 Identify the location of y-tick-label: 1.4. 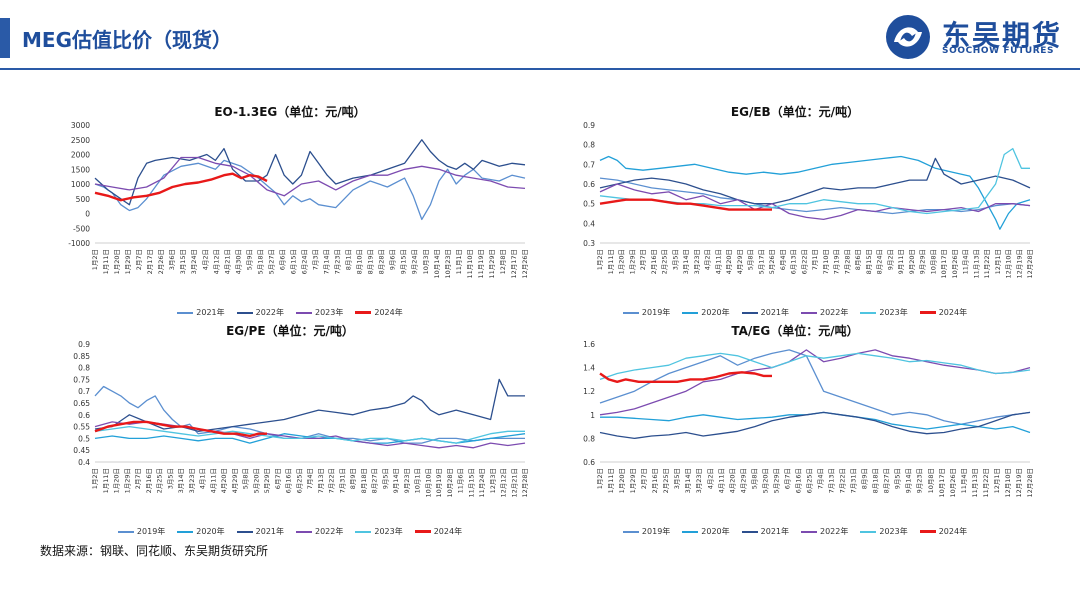
(589, 368).